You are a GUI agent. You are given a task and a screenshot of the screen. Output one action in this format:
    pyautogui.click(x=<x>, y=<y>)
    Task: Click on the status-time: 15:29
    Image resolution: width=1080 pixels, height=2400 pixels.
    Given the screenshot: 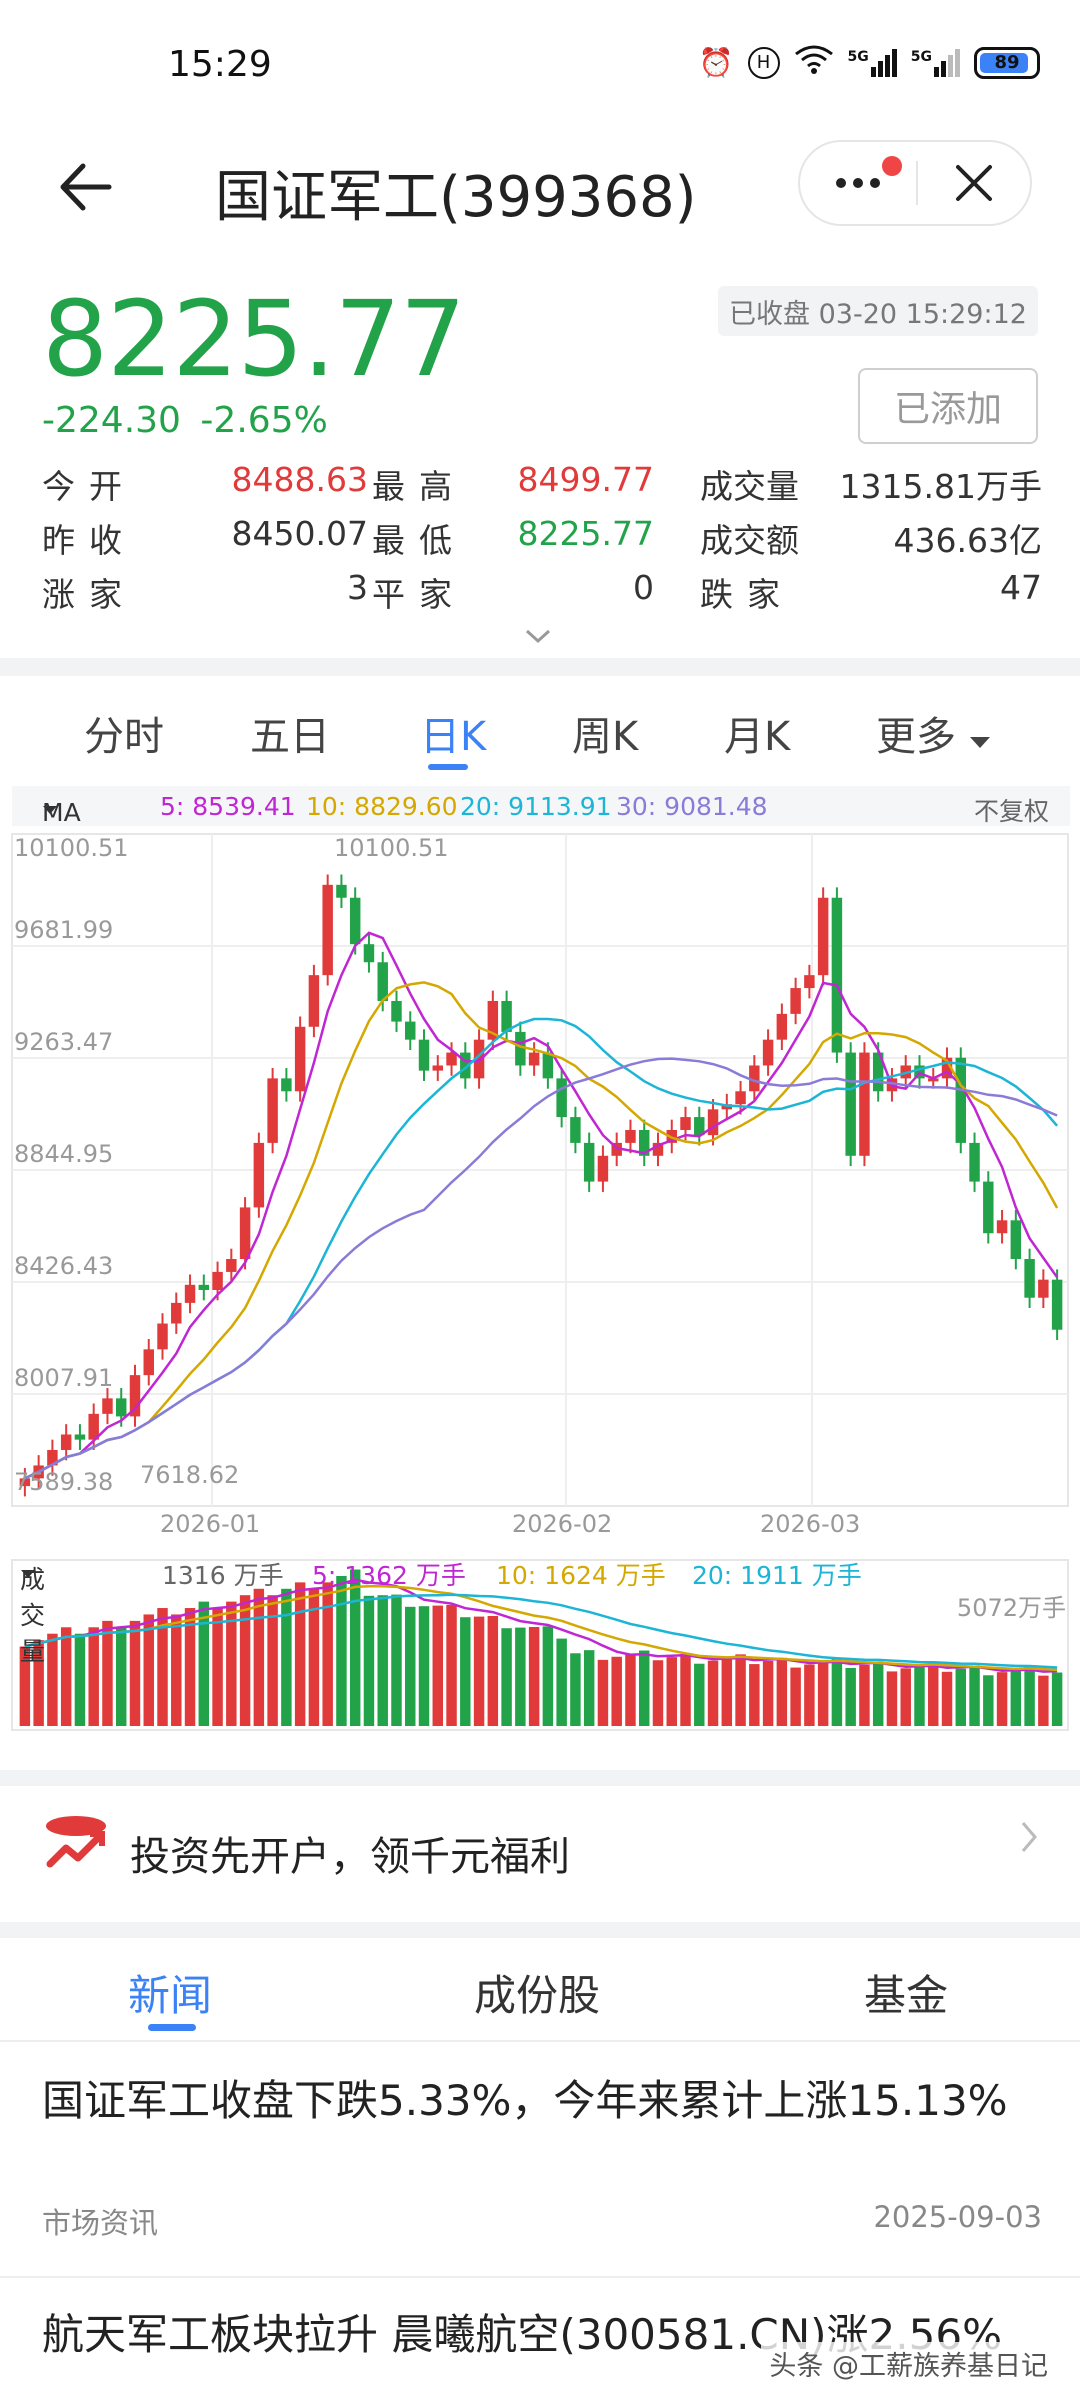 What is the action you would take?
    pyautogui.click(x=220, y=64)
    